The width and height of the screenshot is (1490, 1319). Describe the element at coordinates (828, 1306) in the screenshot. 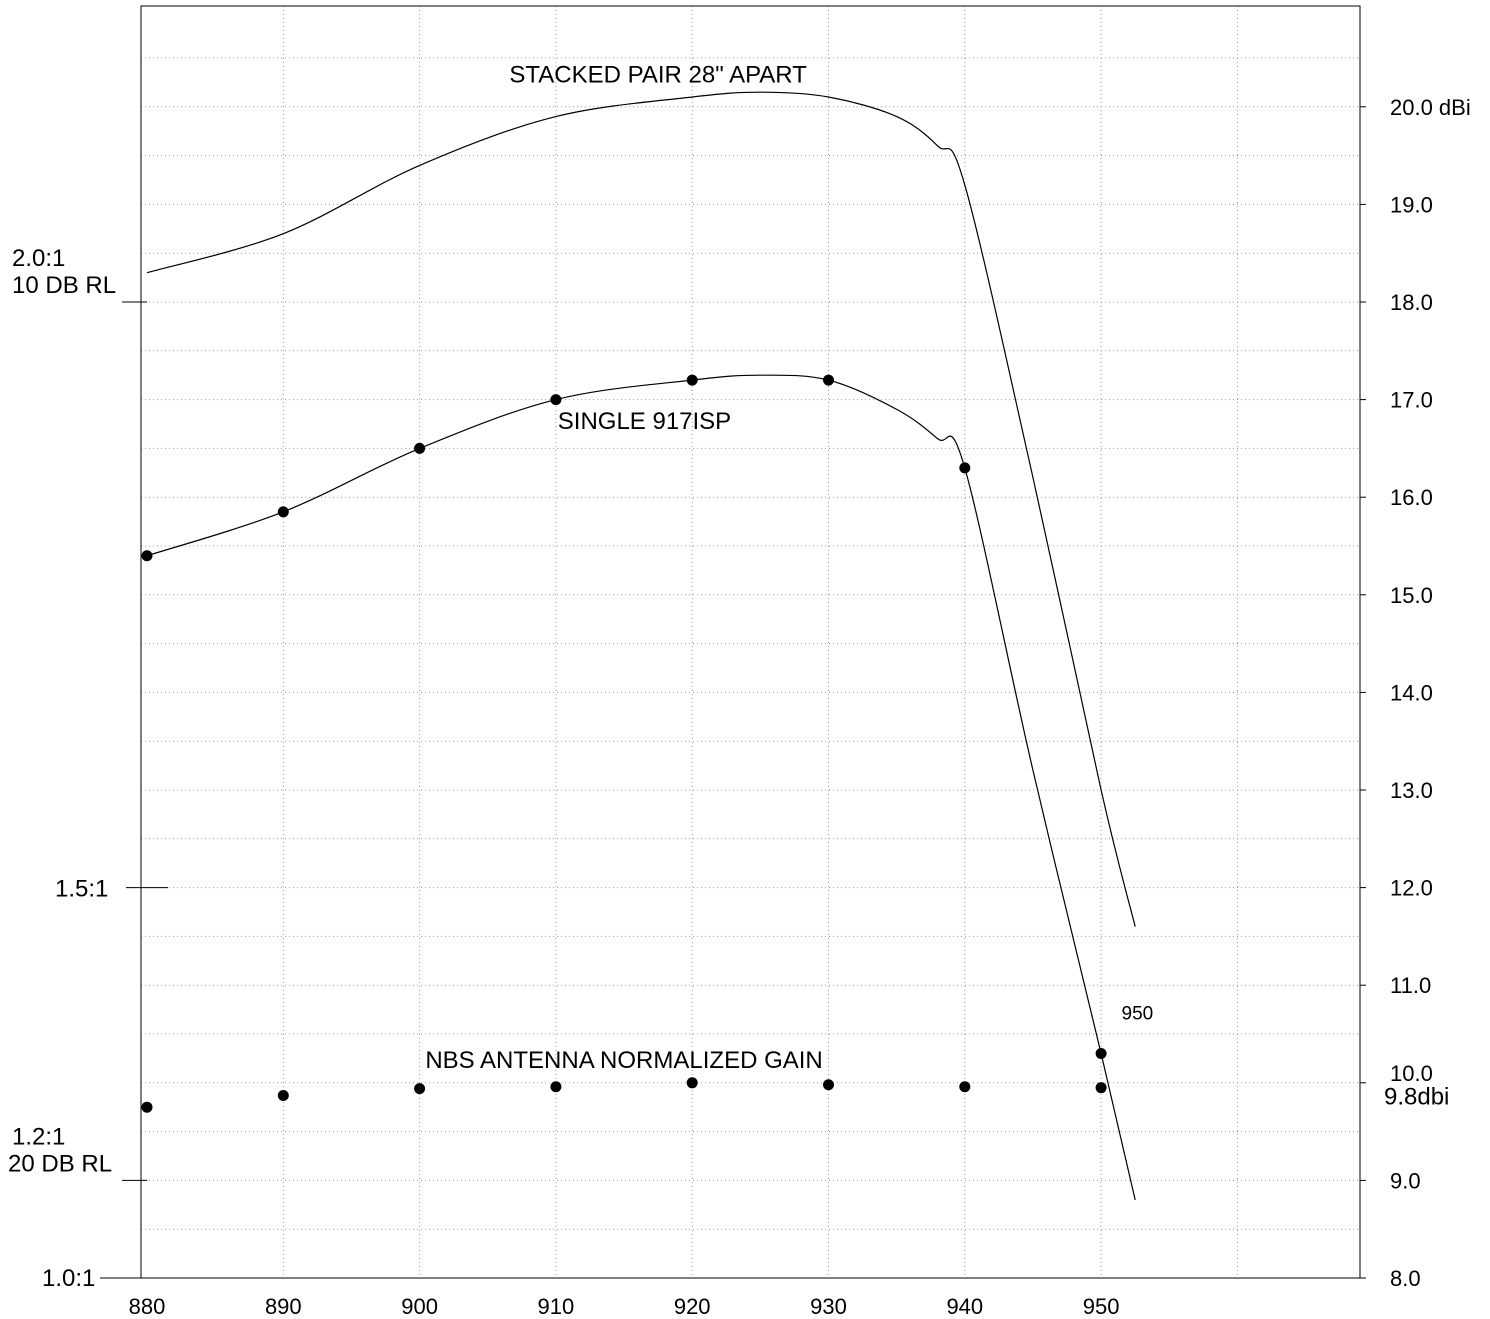

I see `x-tick-label: 930` at that location.